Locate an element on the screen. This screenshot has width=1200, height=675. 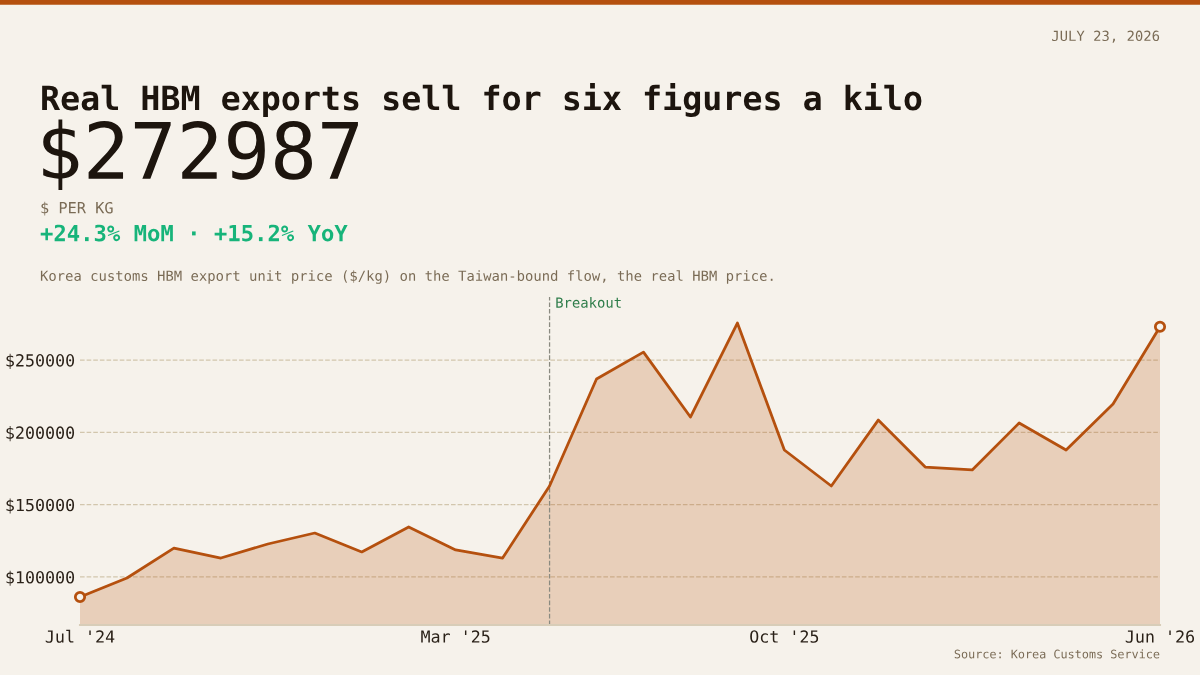
x-tick-label: Jul '24 is located at coordinates (80, 636).